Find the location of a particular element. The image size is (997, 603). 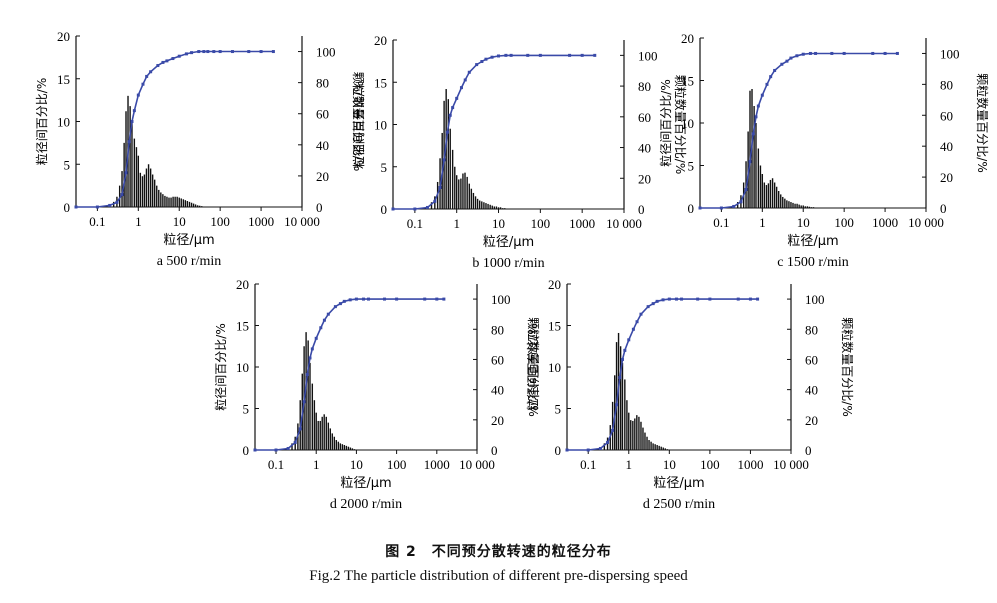

panel-caption: b 1000 r/min is located at coordinates (508, 263).